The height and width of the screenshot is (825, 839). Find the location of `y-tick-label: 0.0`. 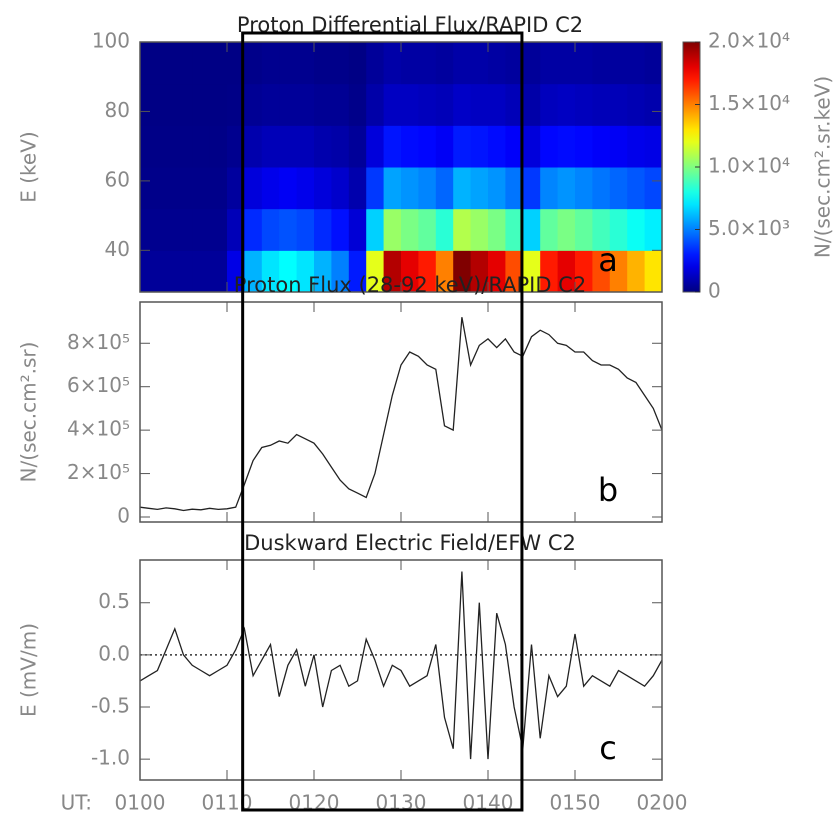

y-tick-label: 0.0 is located at coordinates (114, 653).